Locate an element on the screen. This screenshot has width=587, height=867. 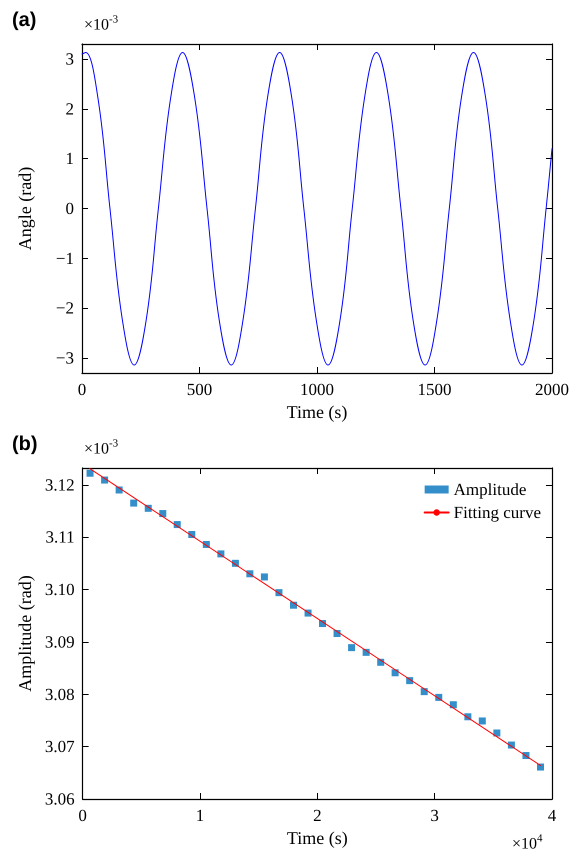
text: (a) is located at coordinates (24, 20).